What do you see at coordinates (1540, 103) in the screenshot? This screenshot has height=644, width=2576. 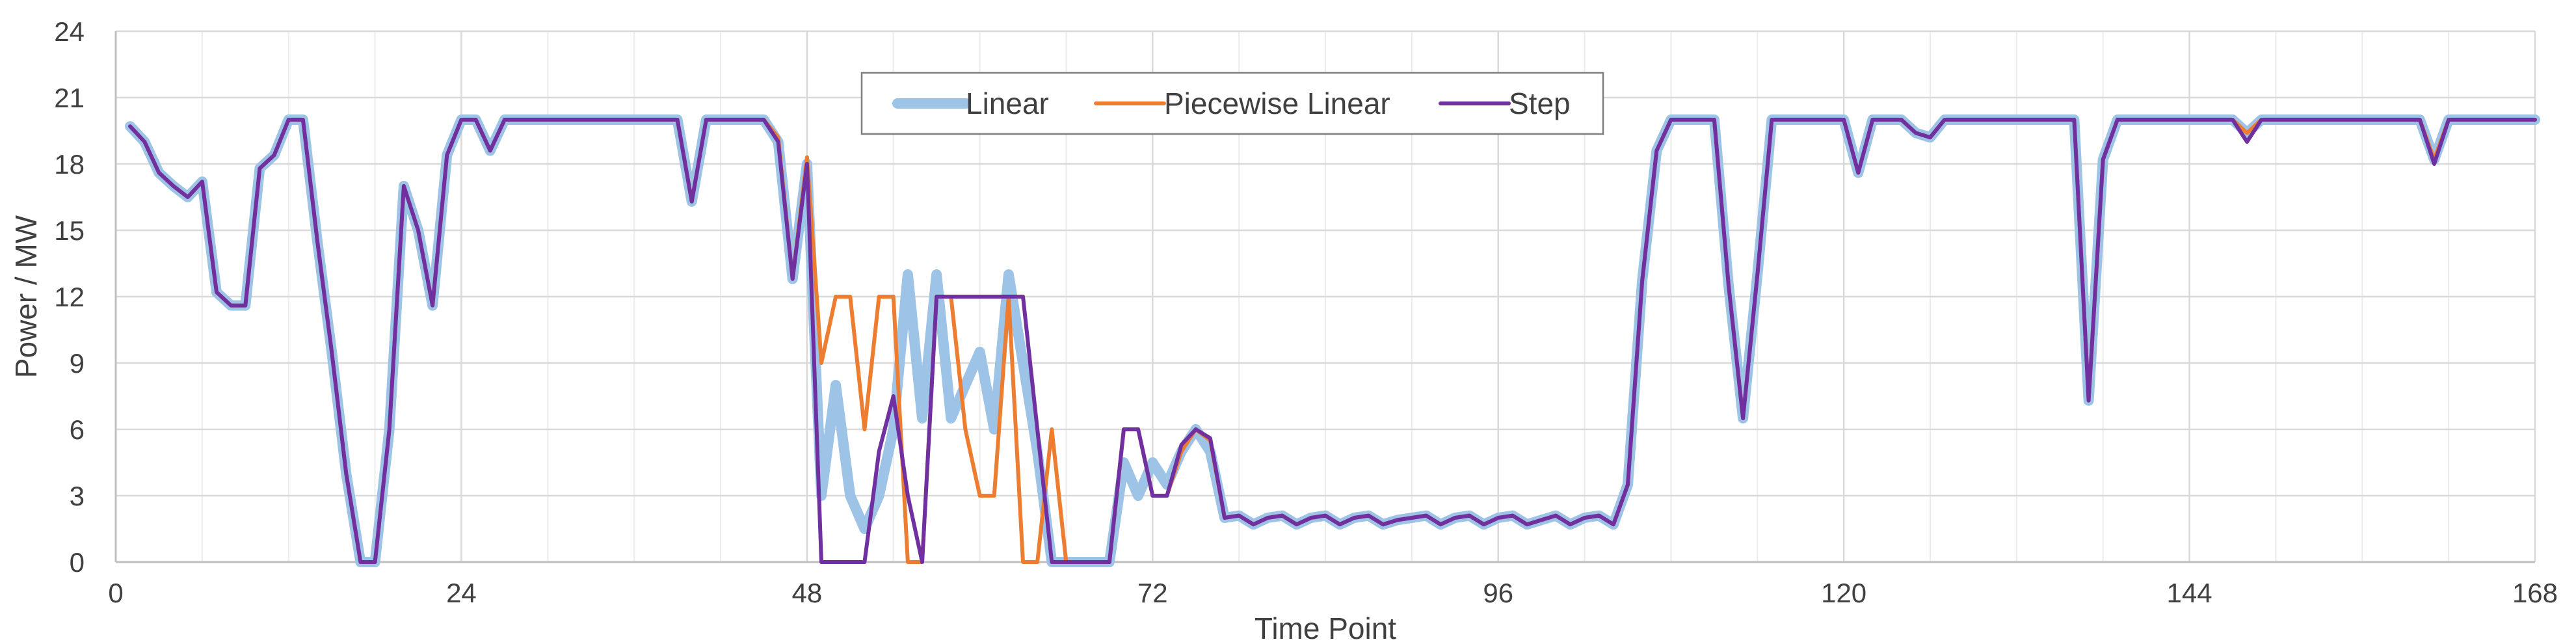 I see `legend-label-step: Step` at bounding box center [1540, 103].